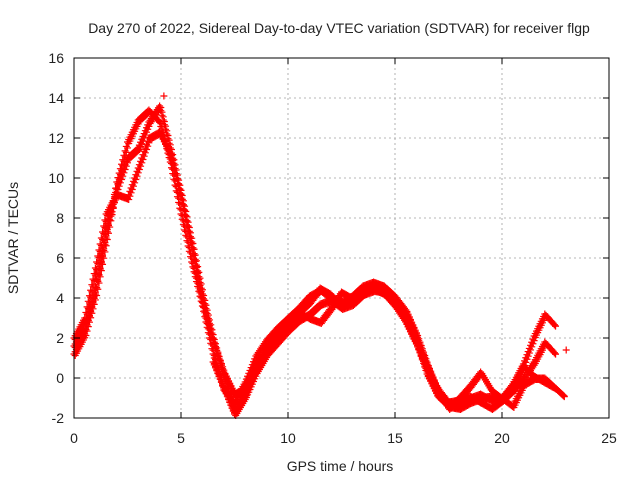  I want to click on y-tick-label: 14, so click(56, 98).